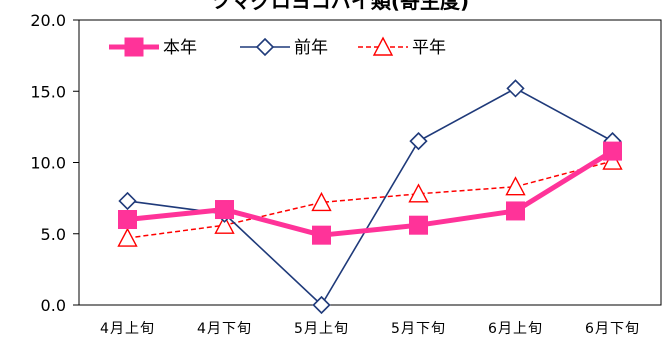 This screenshot has width=664, height=338. I want to click on x-tick-label: 6月下旬, so click(612, 329).